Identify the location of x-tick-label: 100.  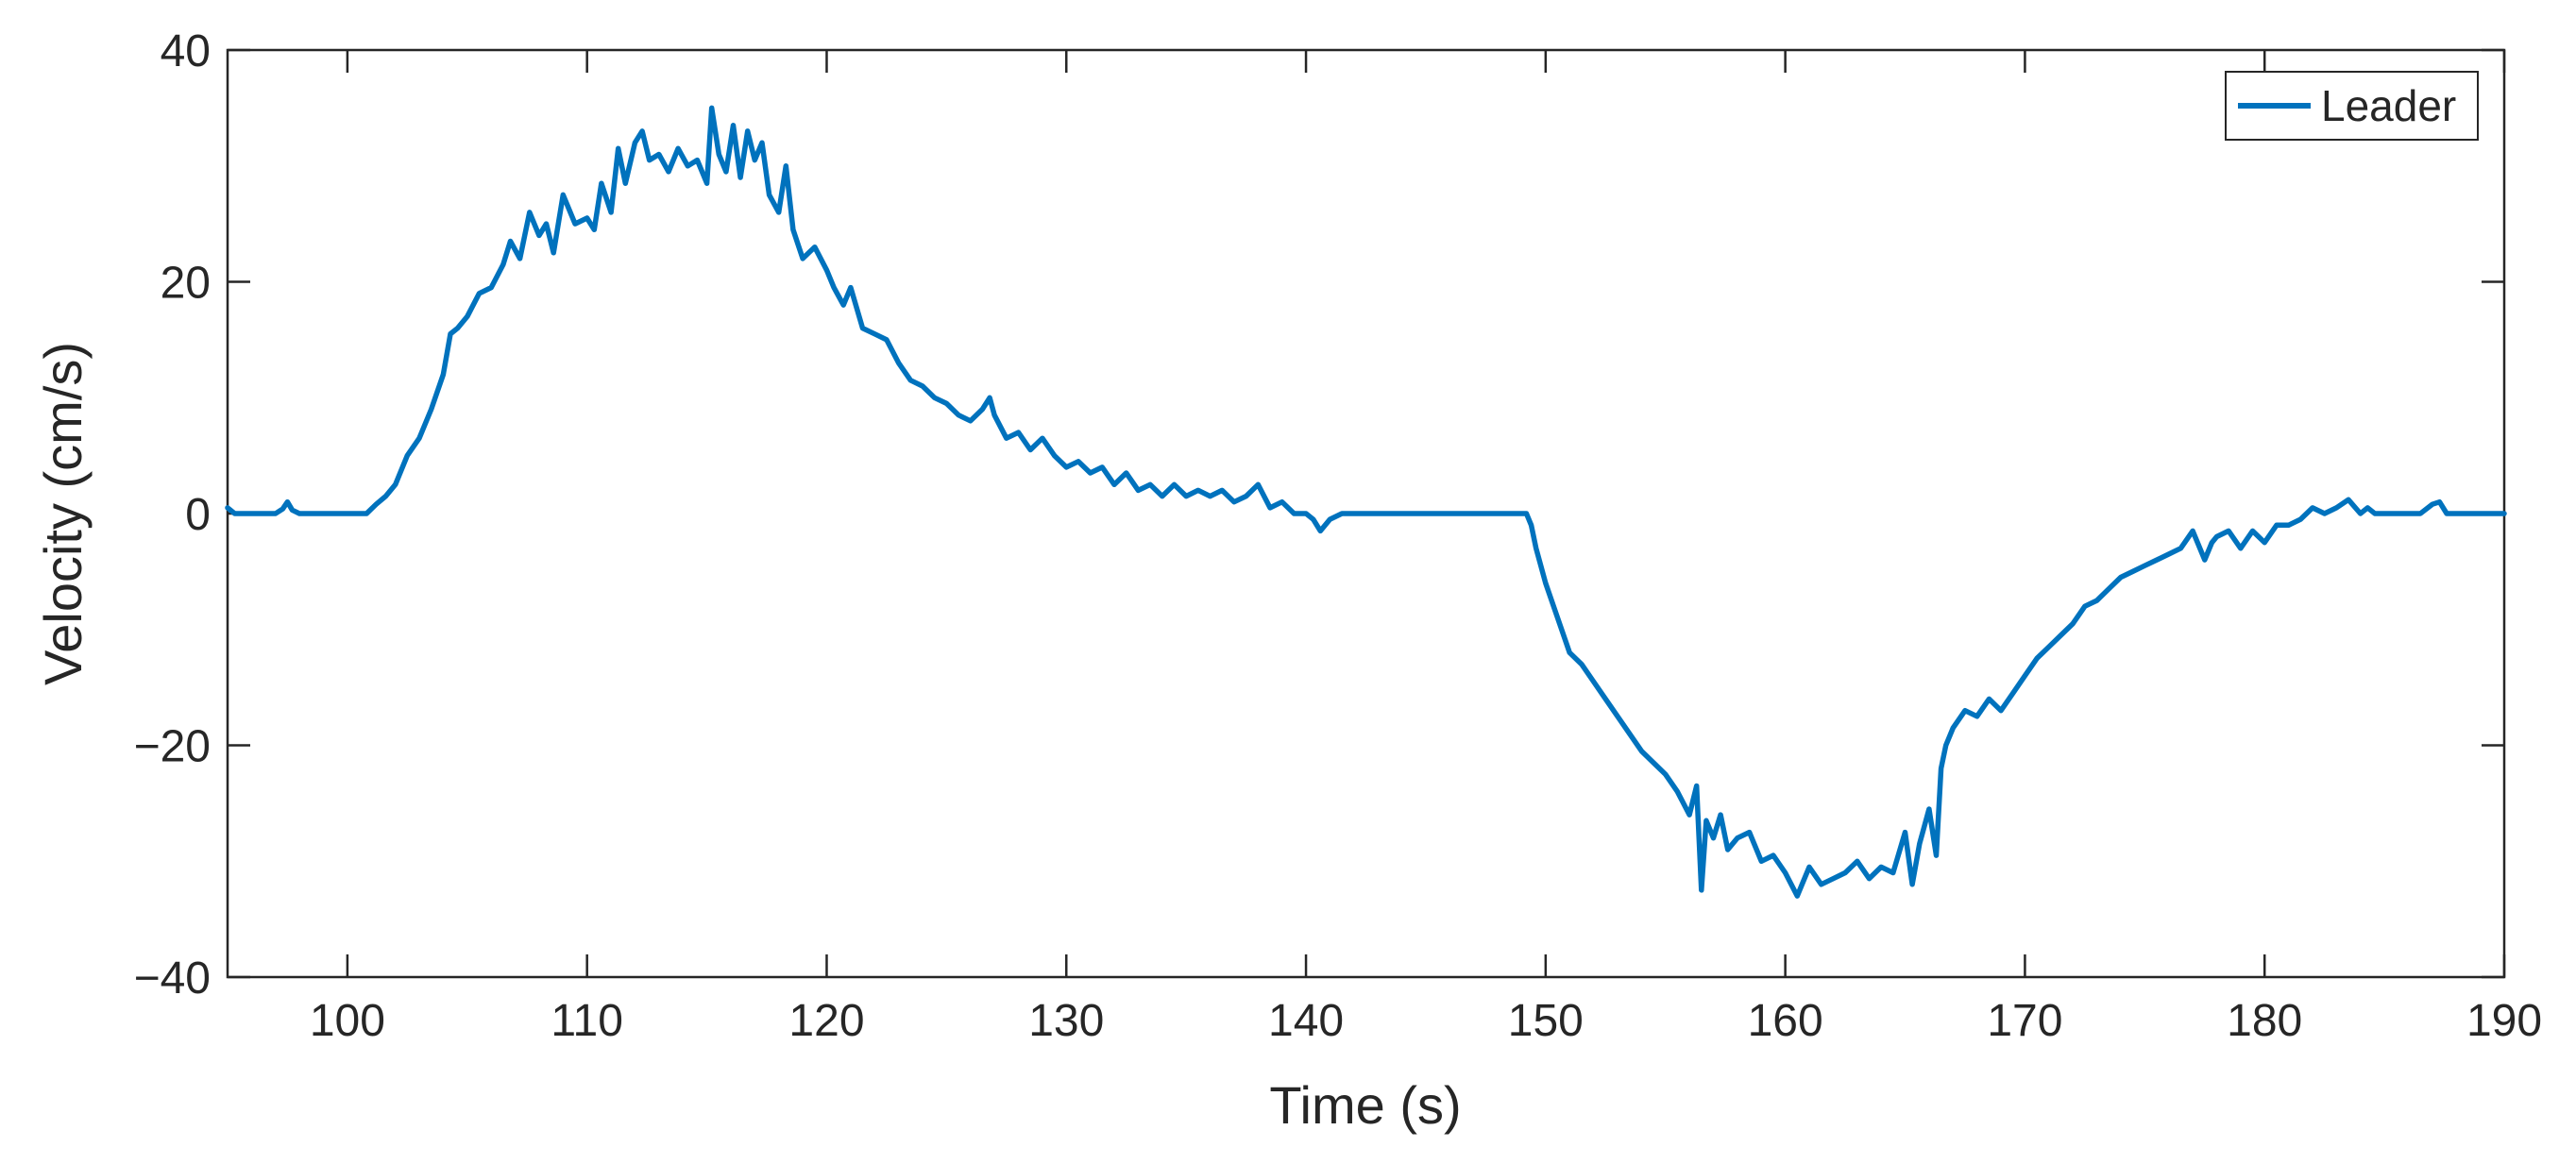
(347, 1021).